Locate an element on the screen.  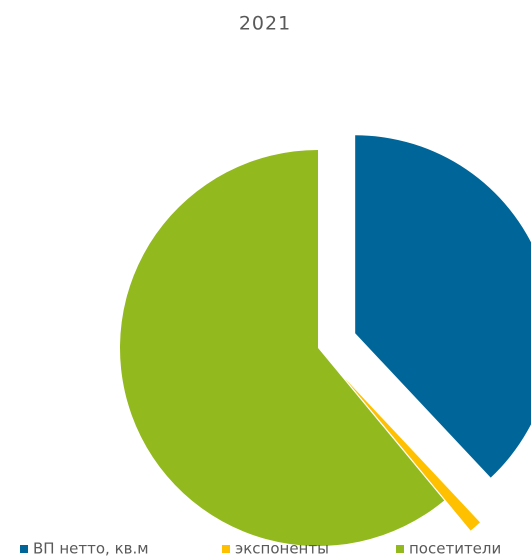
legend-label: ВП нетто, кв.м is located at coordinates (91, 549).